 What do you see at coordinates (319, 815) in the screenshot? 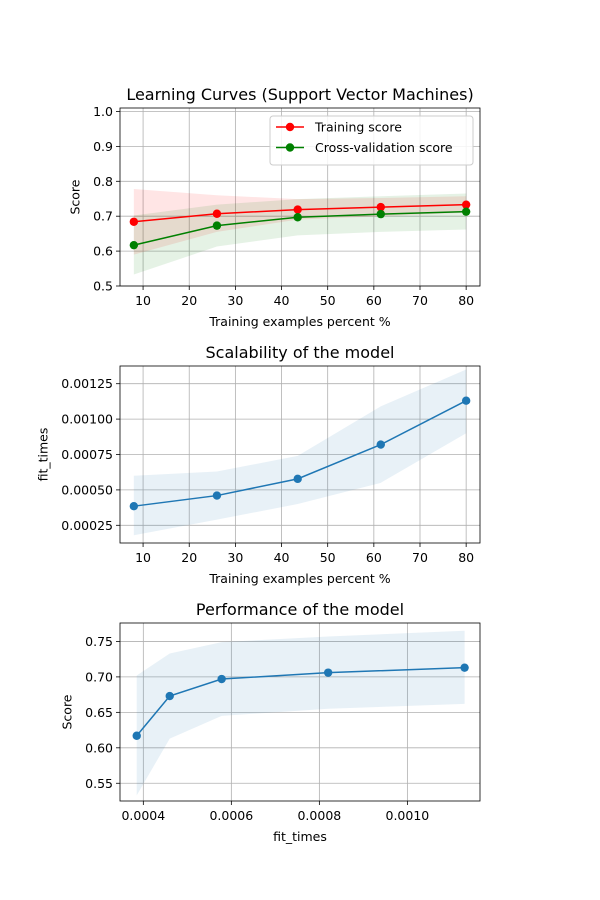
I see `x-tick-label: 0.0008` at bounding box center [319, 815].